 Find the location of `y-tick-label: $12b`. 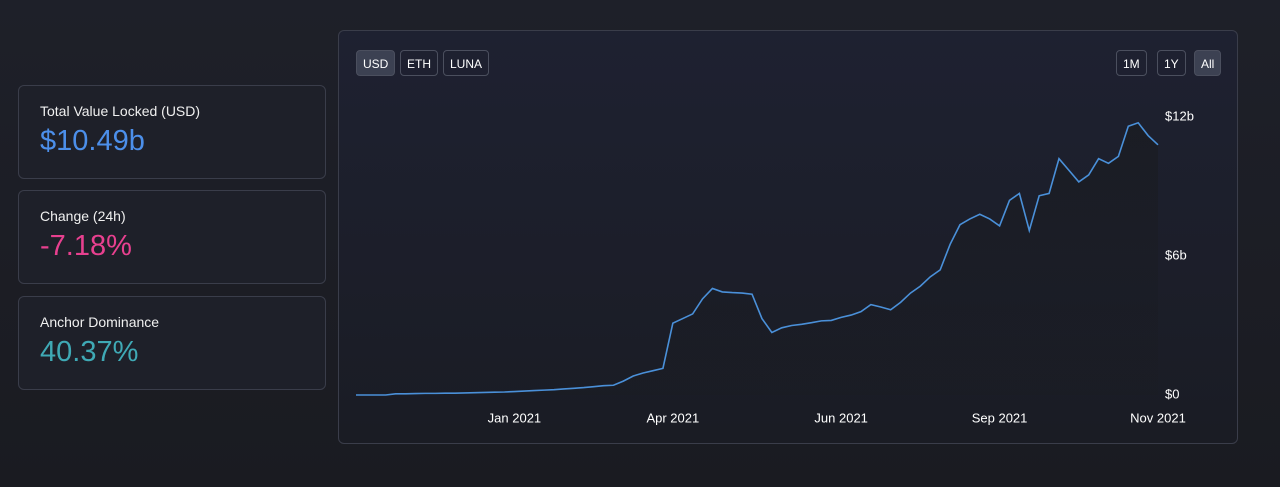

y-tick-label: $12b is located at coordinates (1179, 115).